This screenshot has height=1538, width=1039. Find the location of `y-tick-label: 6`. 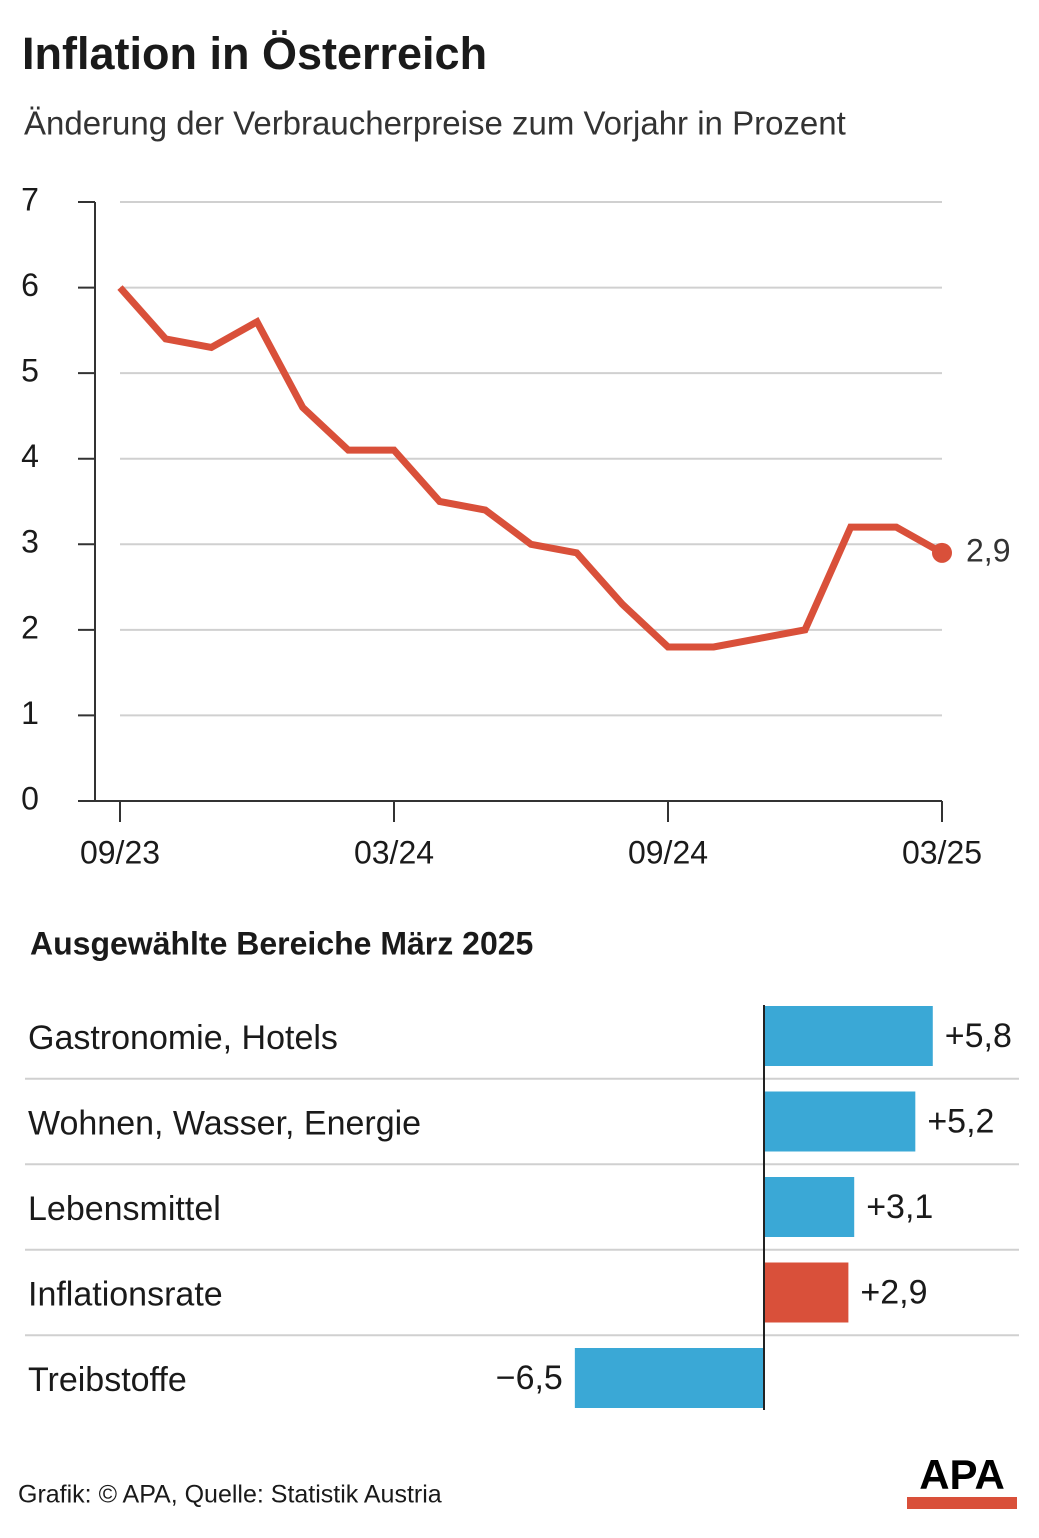

y-tick-label: 6 is located at coordinates (30, 285).